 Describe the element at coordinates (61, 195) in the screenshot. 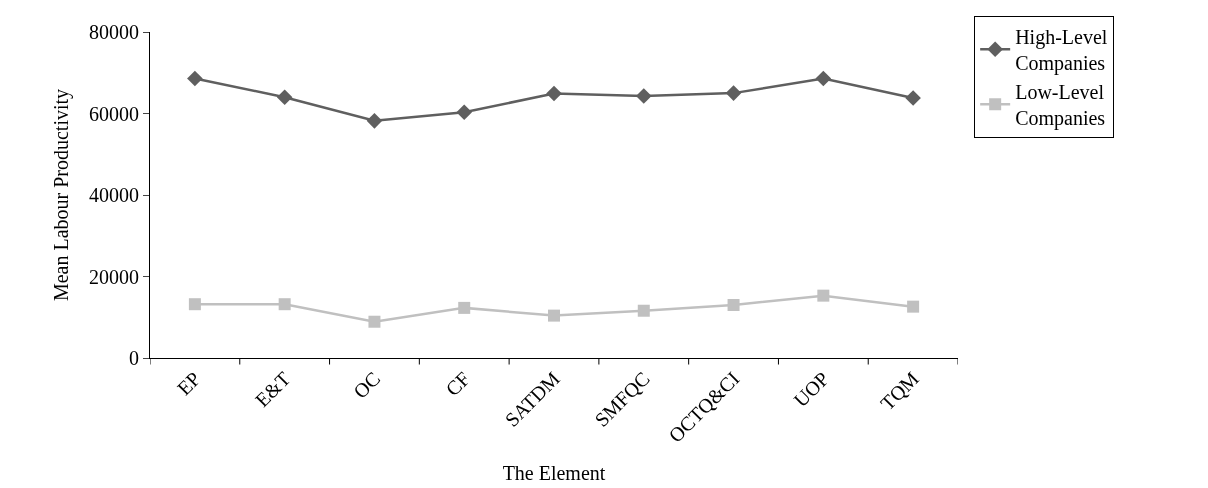

I see `y-axis-title: Mean Labour Productivity` at that location.